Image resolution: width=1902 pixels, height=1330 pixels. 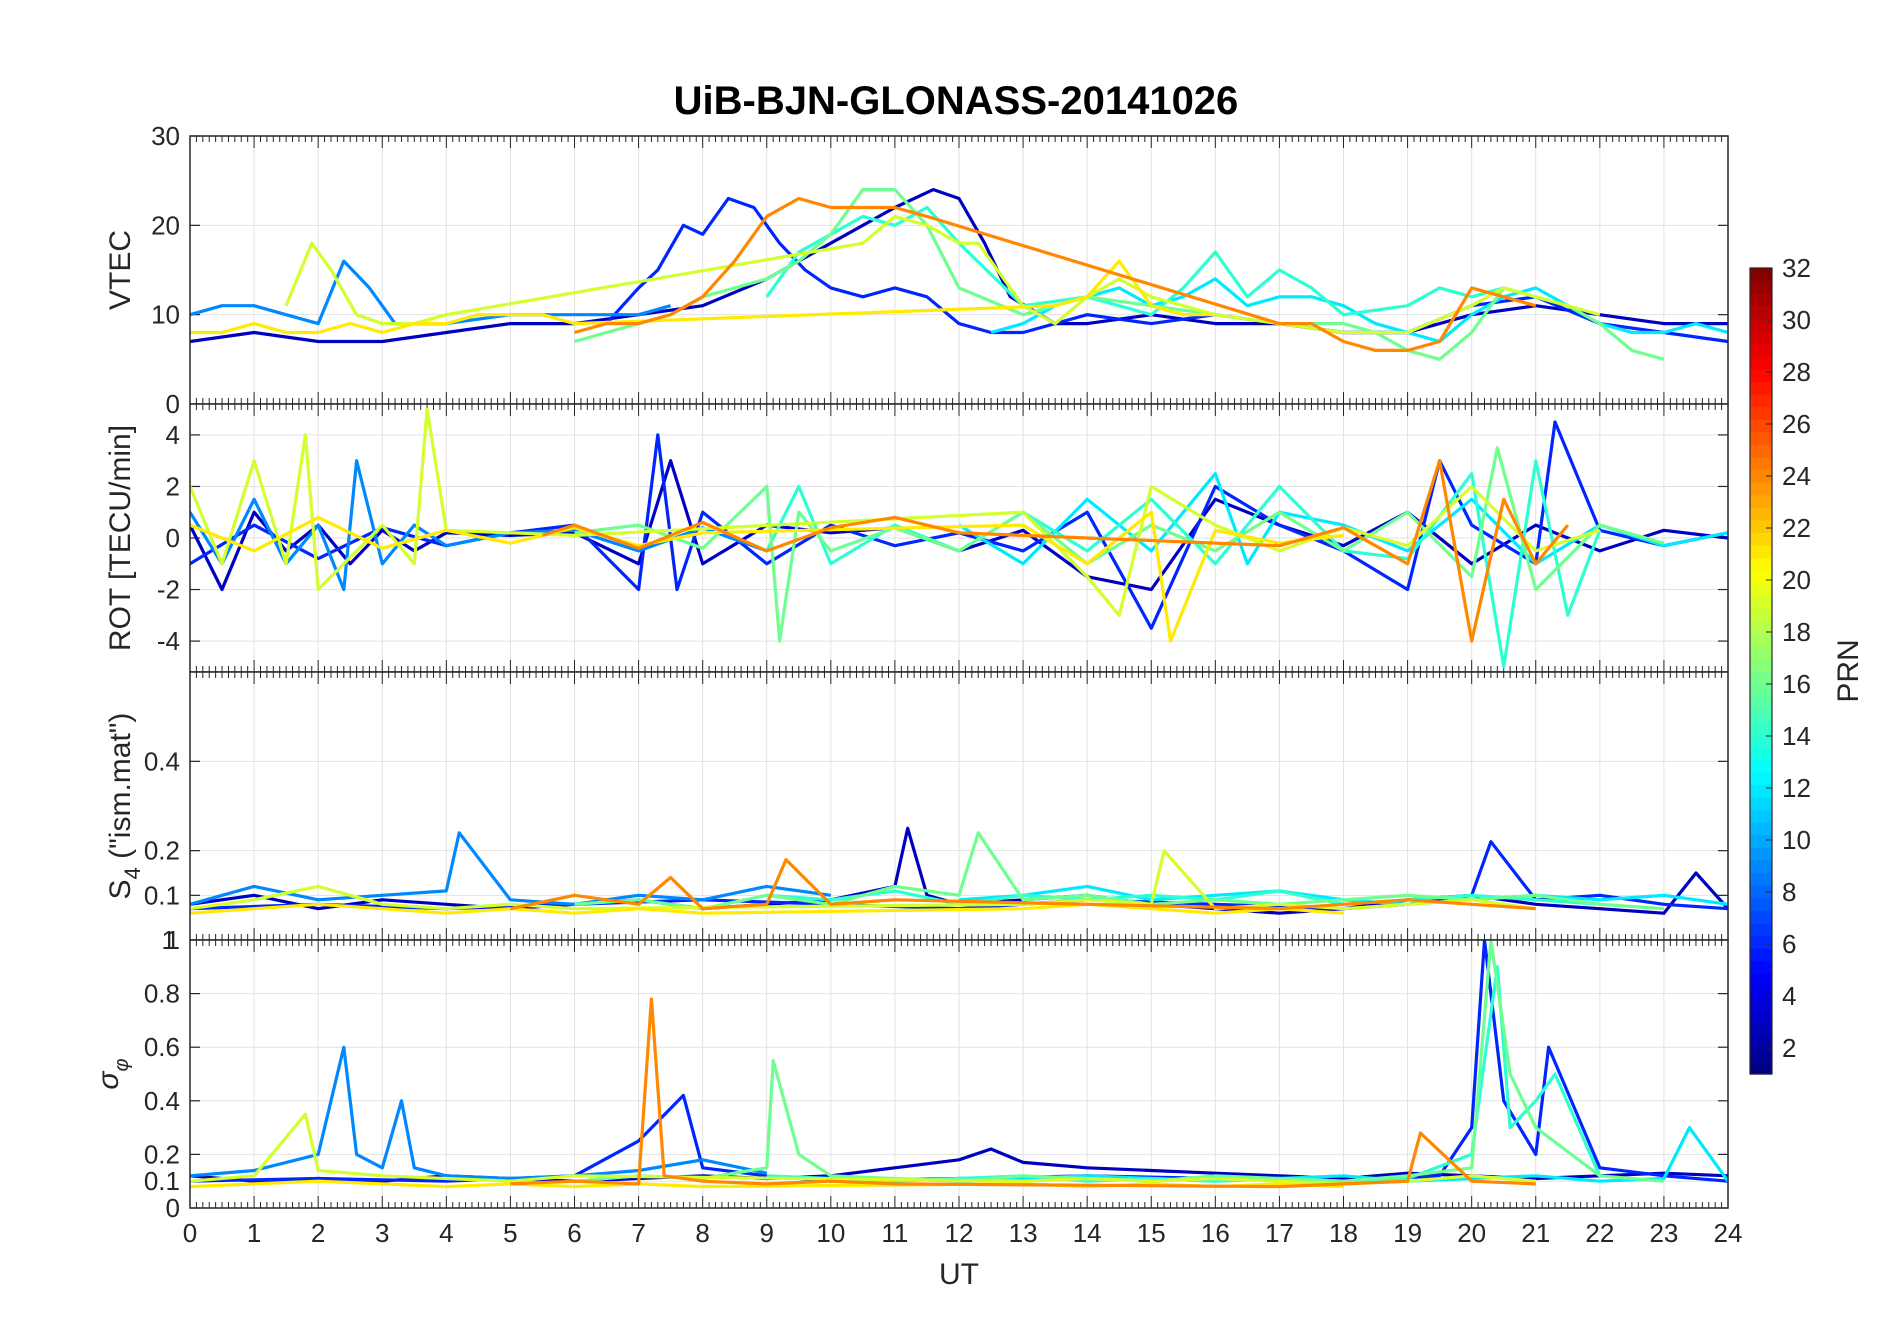 I want to click on series-line-s4-prn14, so click(x=1183, y=897).